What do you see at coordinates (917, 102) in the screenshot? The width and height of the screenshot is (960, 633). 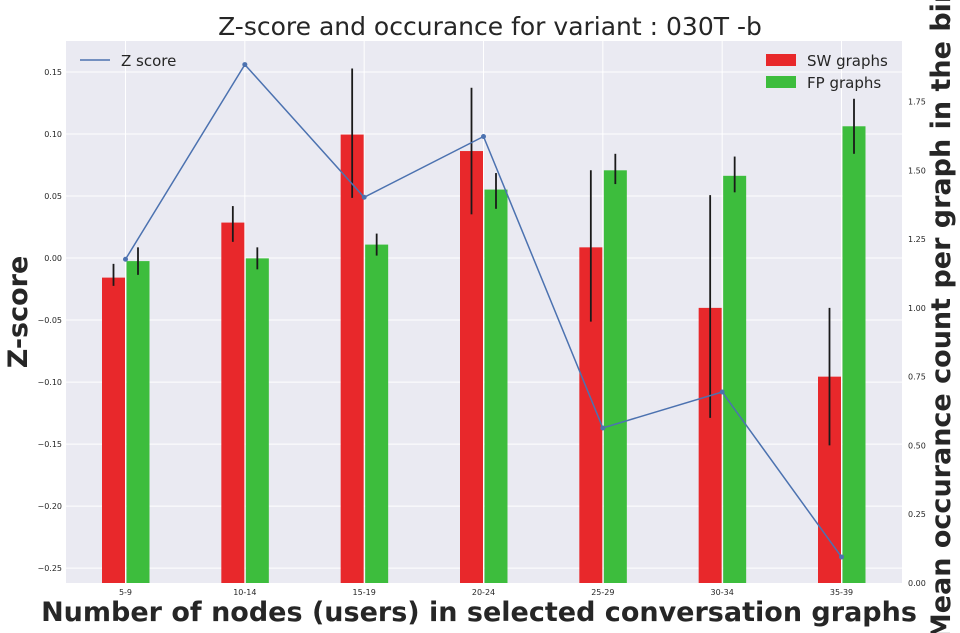 I see `y-tick-label-right: 1.75` at bounding box center [917, 102].